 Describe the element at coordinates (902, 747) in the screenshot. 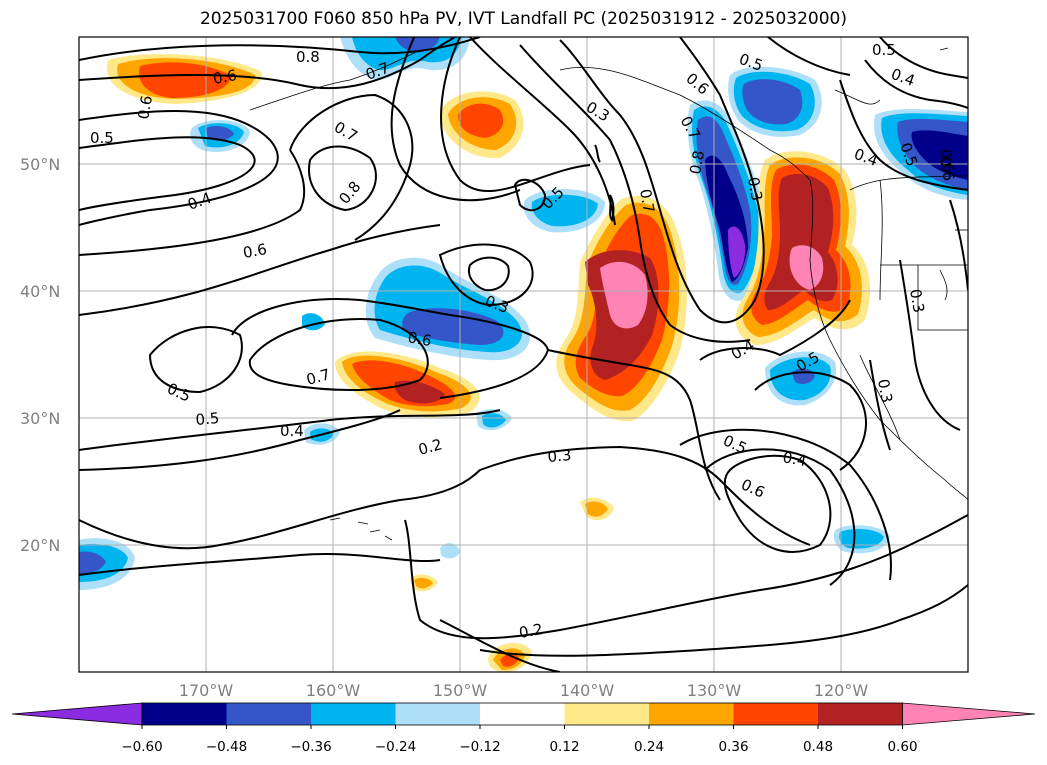

I see `colorbar-tick-label: 0.60` at that location.